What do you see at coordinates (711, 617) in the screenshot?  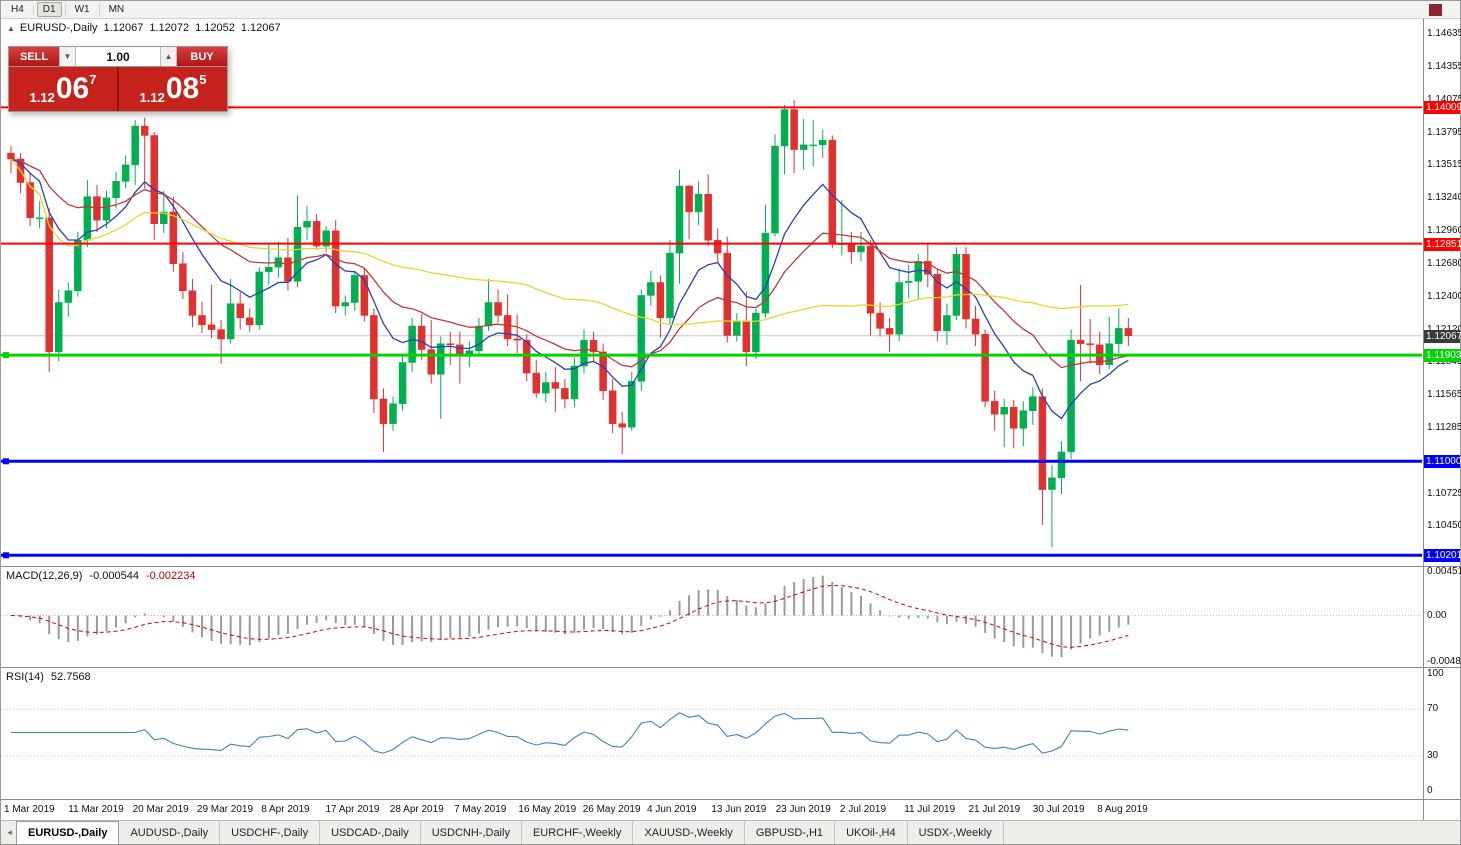 I see `macd-chart` at bounding box center [711, 617].